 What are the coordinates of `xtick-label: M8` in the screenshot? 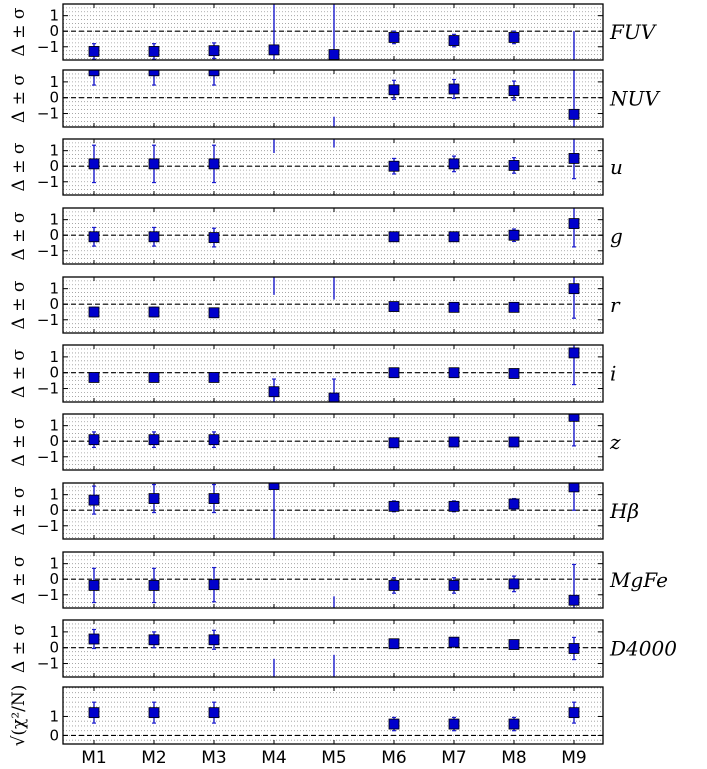 It's located at (513, 758).